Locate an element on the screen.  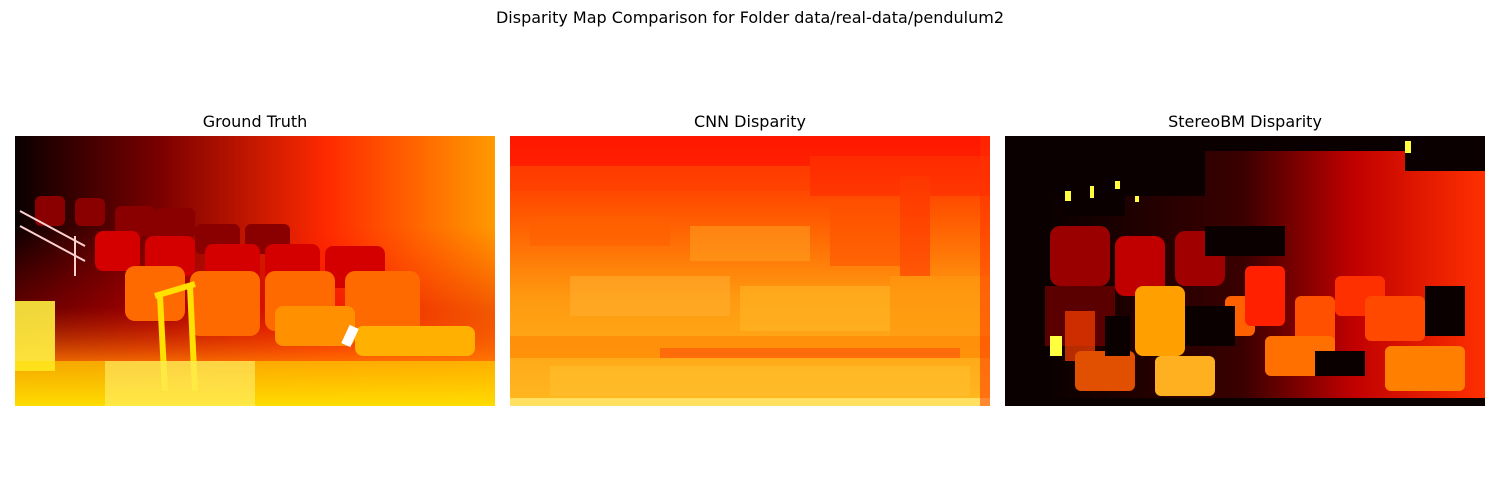
railing is located at coordinates (52, 243).